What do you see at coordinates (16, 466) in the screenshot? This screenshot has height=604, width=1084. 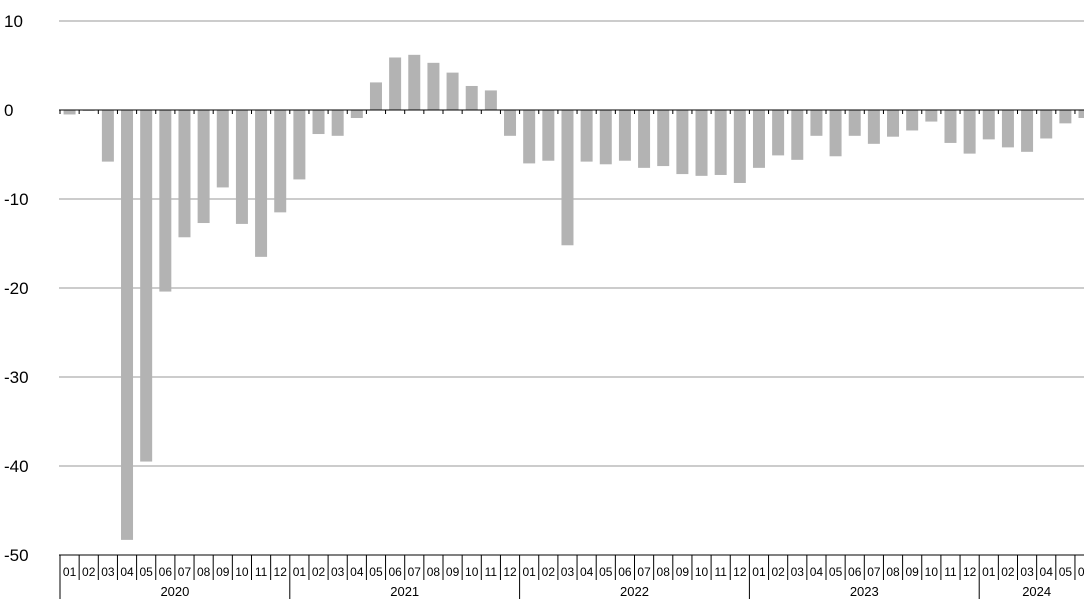 I see `y-tick-label: -40` at bounding box center [16, 466].